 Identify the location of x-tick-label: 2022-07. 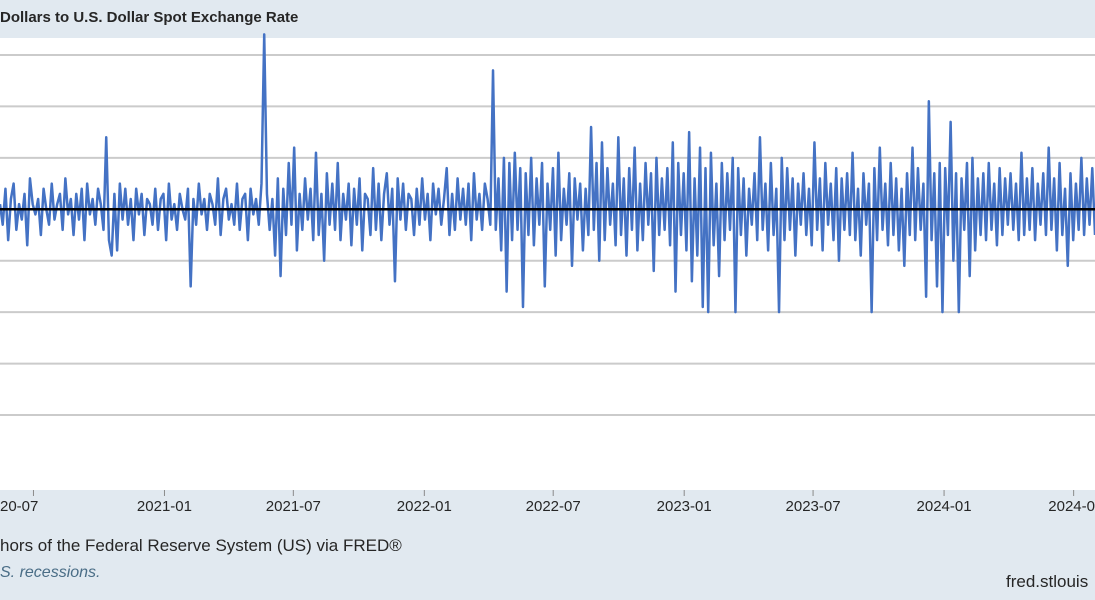
(553, 506).